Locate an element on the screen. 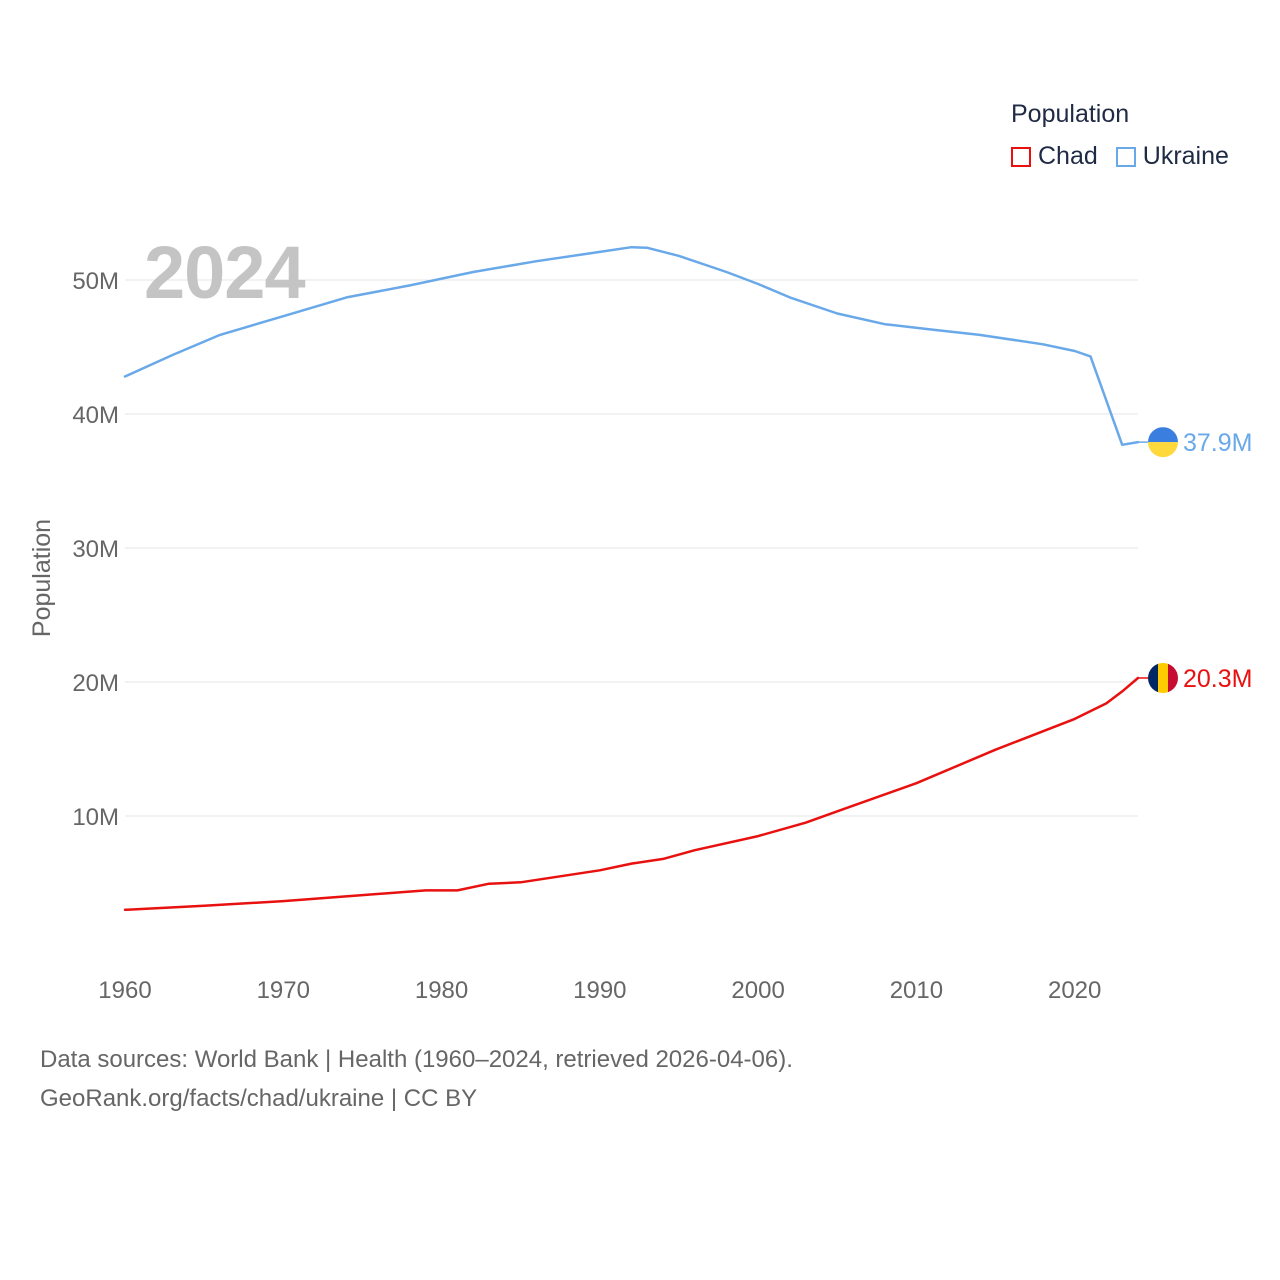  legend-swatch-ukraine is located at coordinates (1125, 156).